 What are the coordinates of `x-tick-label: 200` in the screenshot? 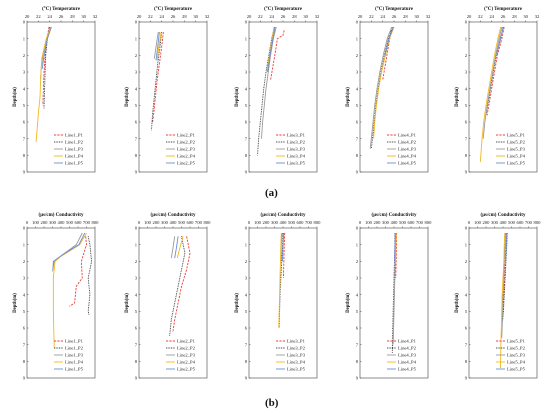 It's located at (487, 222).